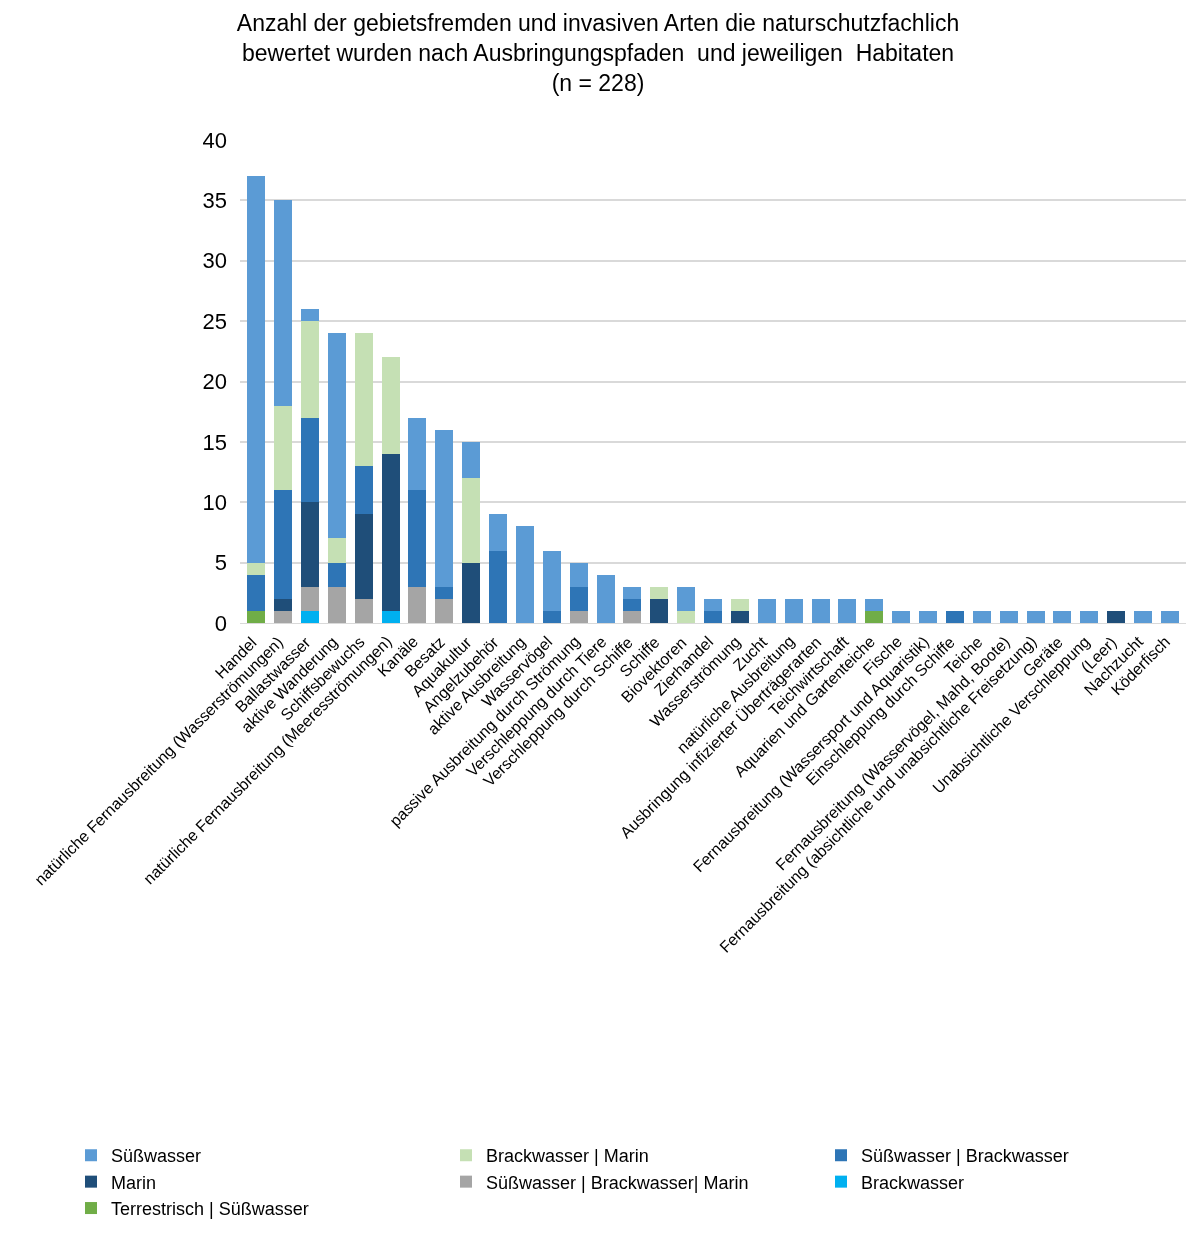  What do you see at coordinates (214, 502) in the screenshot?
I see `y-tick-label: 10` at bounding box center [214, 502].